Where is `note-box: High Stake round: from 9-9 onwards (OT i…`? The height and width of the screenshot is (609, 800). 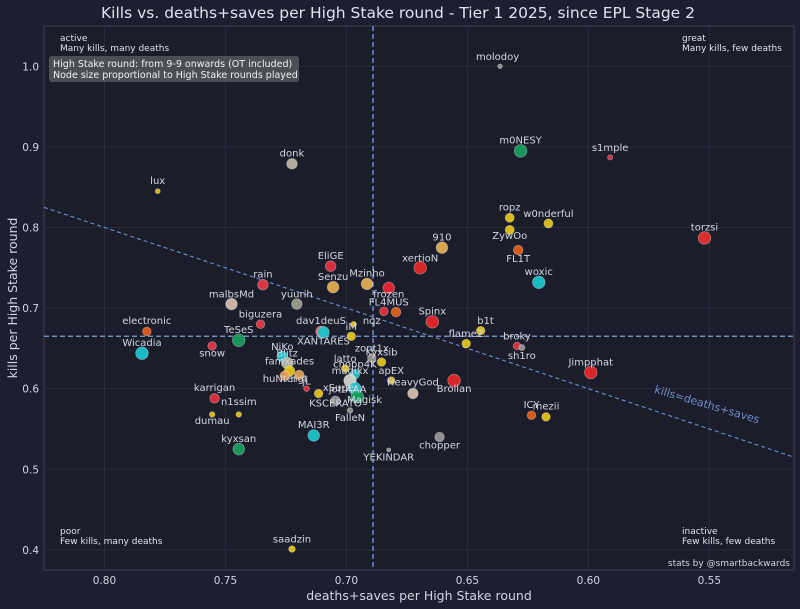
note-box: High Stake round: from 9-9 onwards (OT i… is located at coordinates (174, 69).